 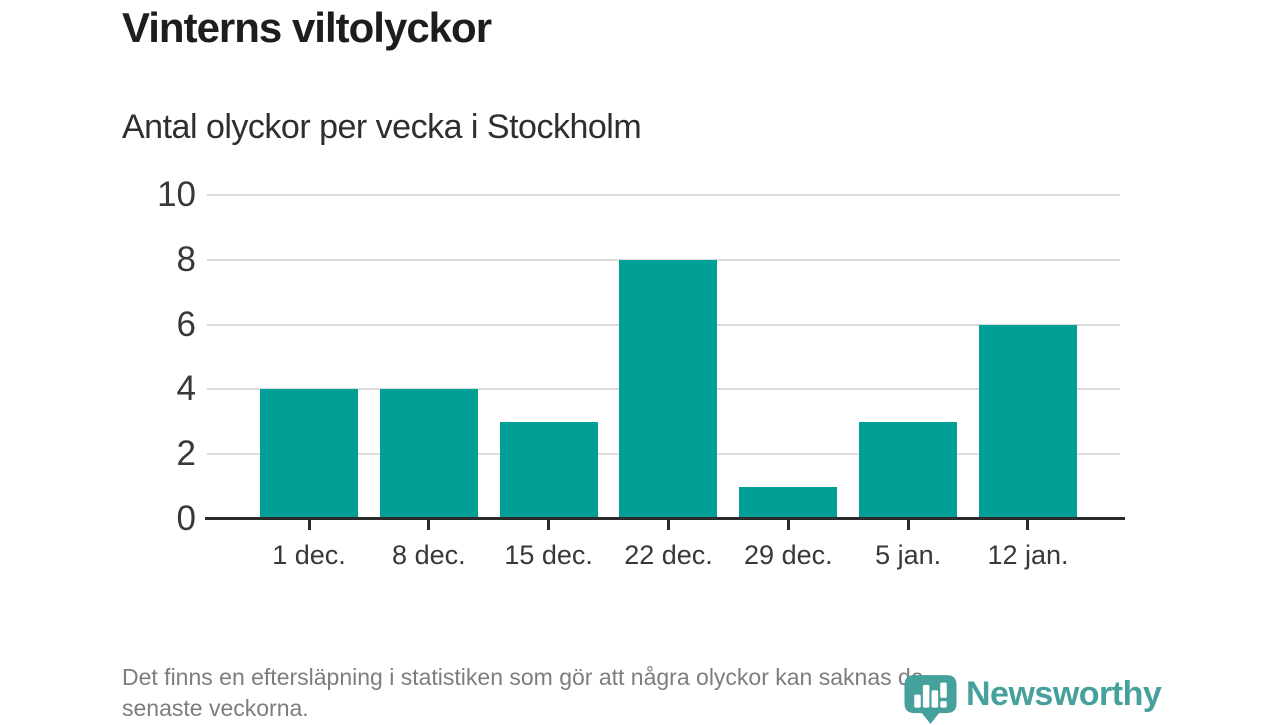 I want to click on y-axis-label: 8, so click(x=186, y=259).